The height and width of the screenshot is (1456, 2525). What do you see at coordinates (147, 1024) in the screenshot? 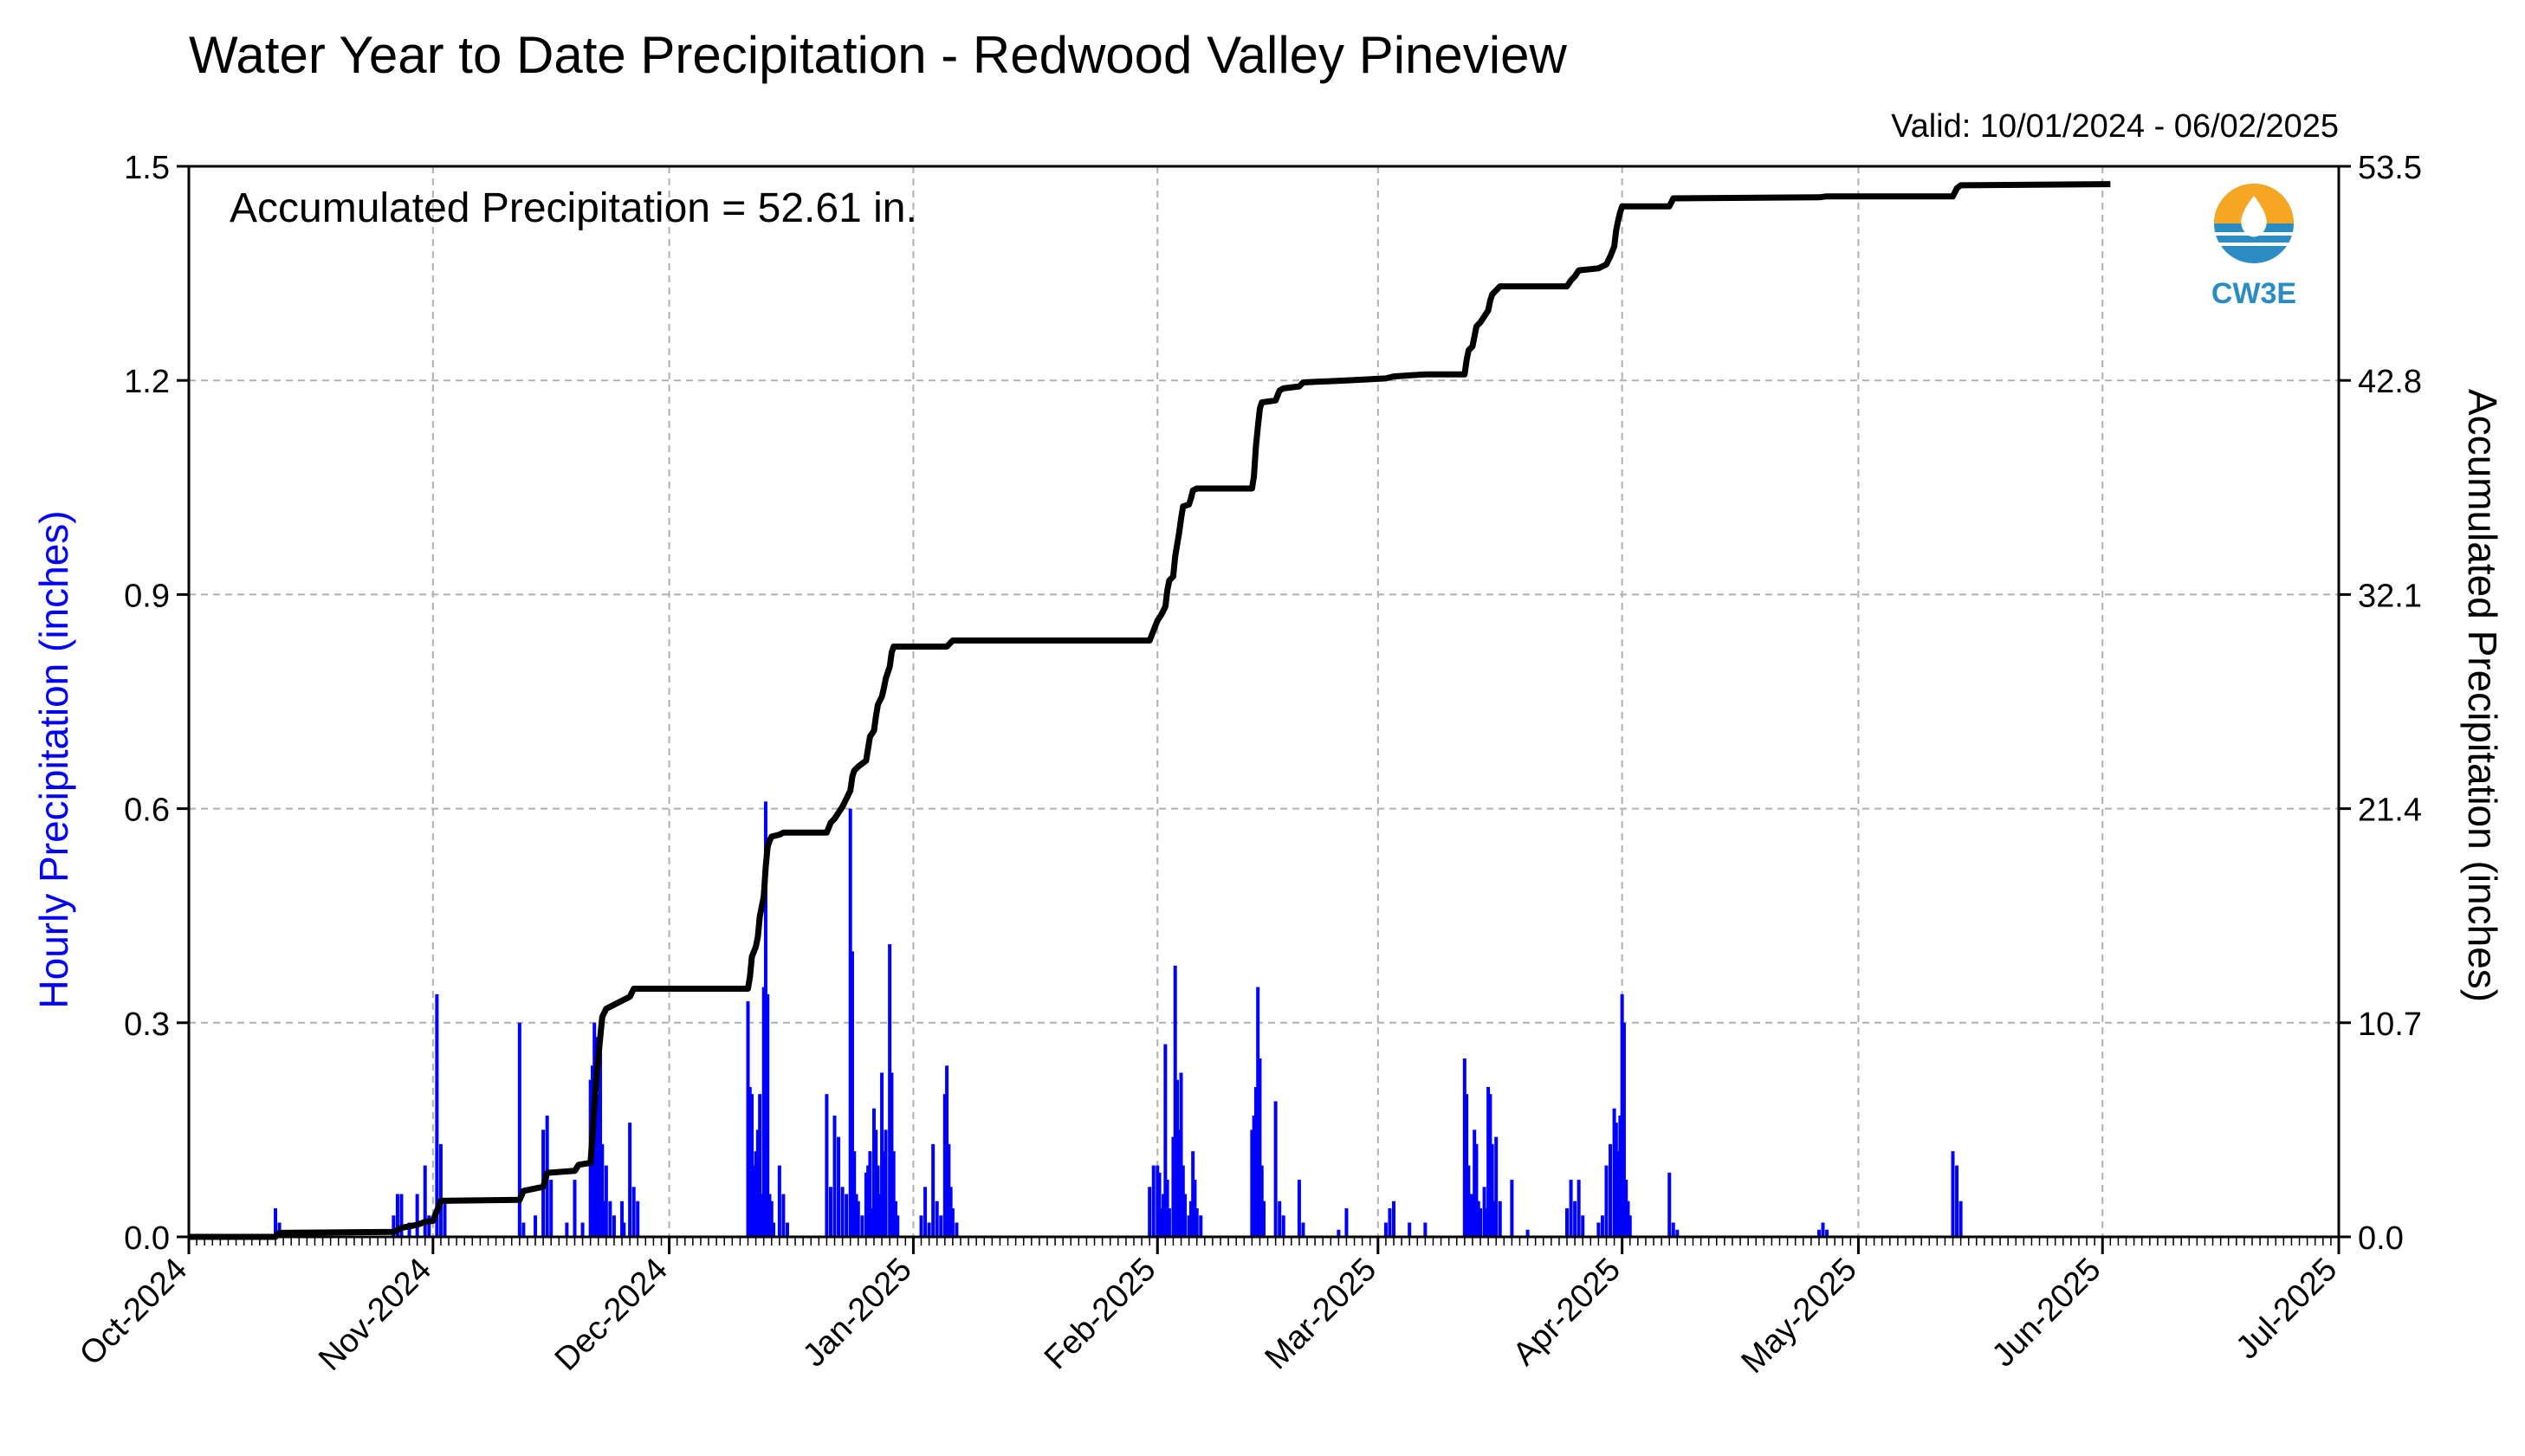
I see `y-tick-label-left: 0.3` at bounding box center [147, 1024].